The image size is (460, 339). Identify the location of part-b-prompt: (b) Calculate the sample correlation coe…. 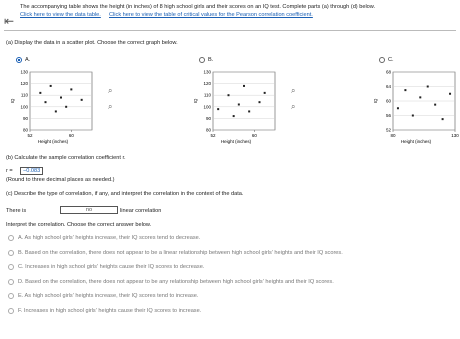
(66, 158).